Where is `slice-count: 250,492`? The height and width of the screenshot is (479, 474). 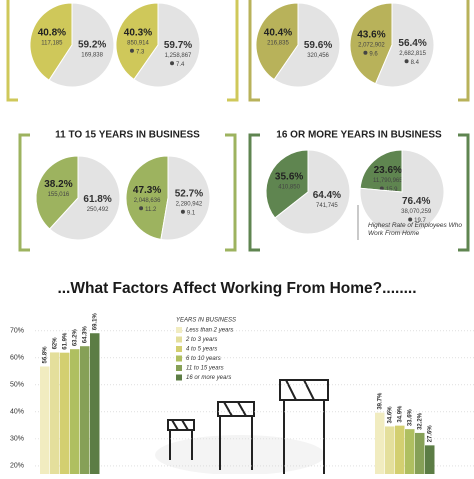 slice-count: 250,492 is located at coordinates (98, 210).